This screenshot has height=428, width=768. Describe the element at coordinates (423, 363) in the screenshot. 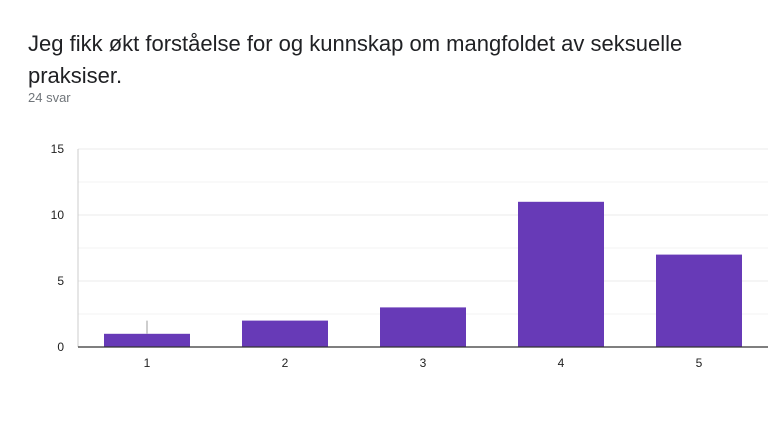

I see `x-tick-label: 3` at that location.